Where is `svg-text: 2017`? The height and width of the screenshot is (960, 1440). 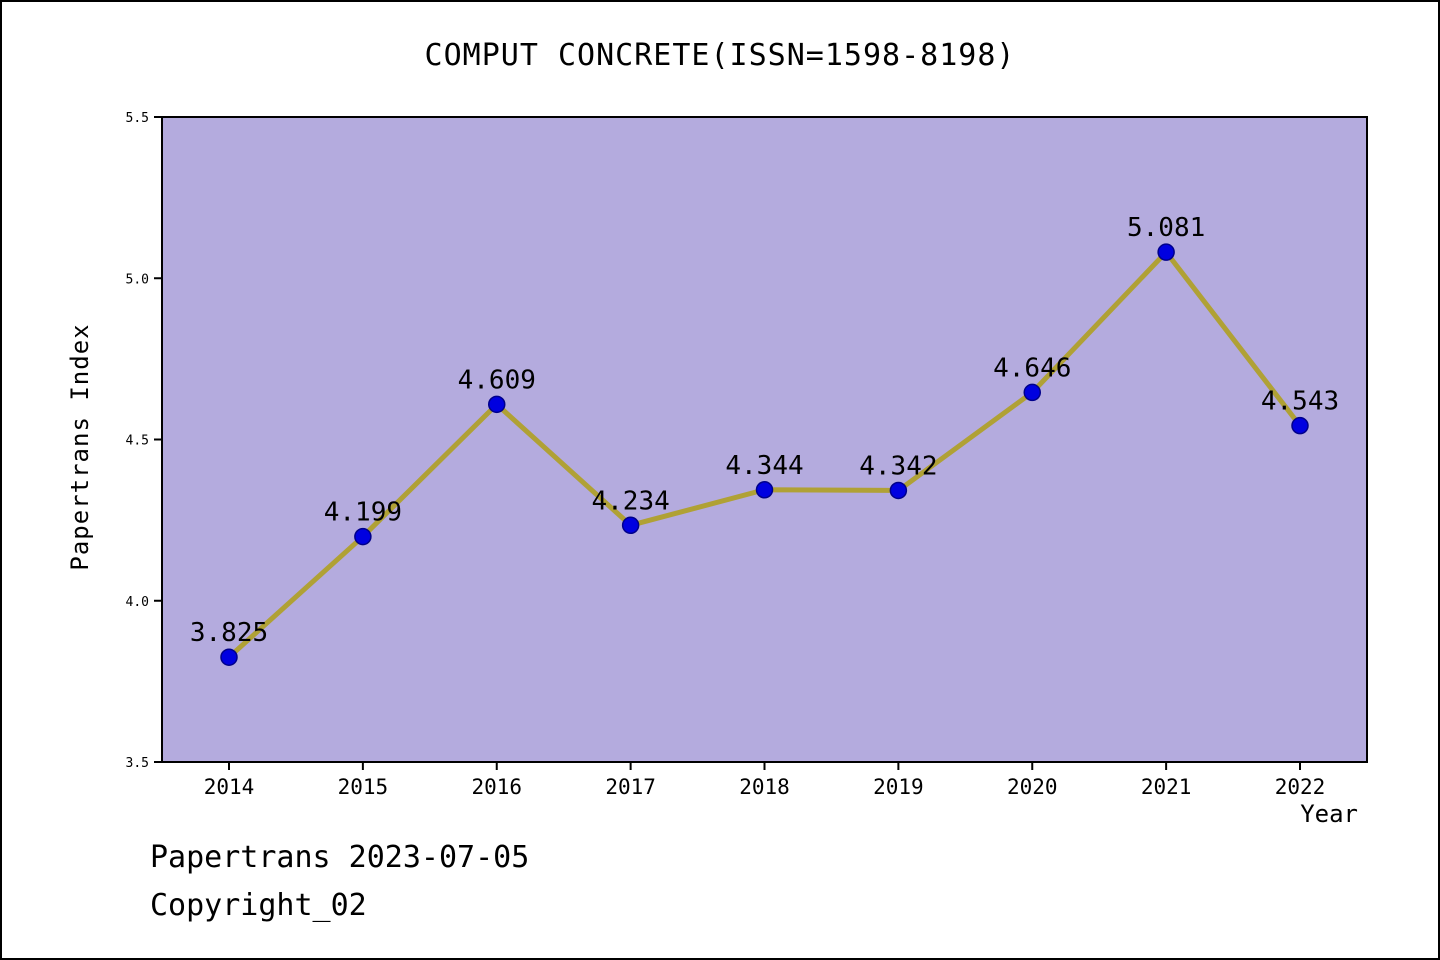 svg-text: 2017 is located at coordinates (630, 787).